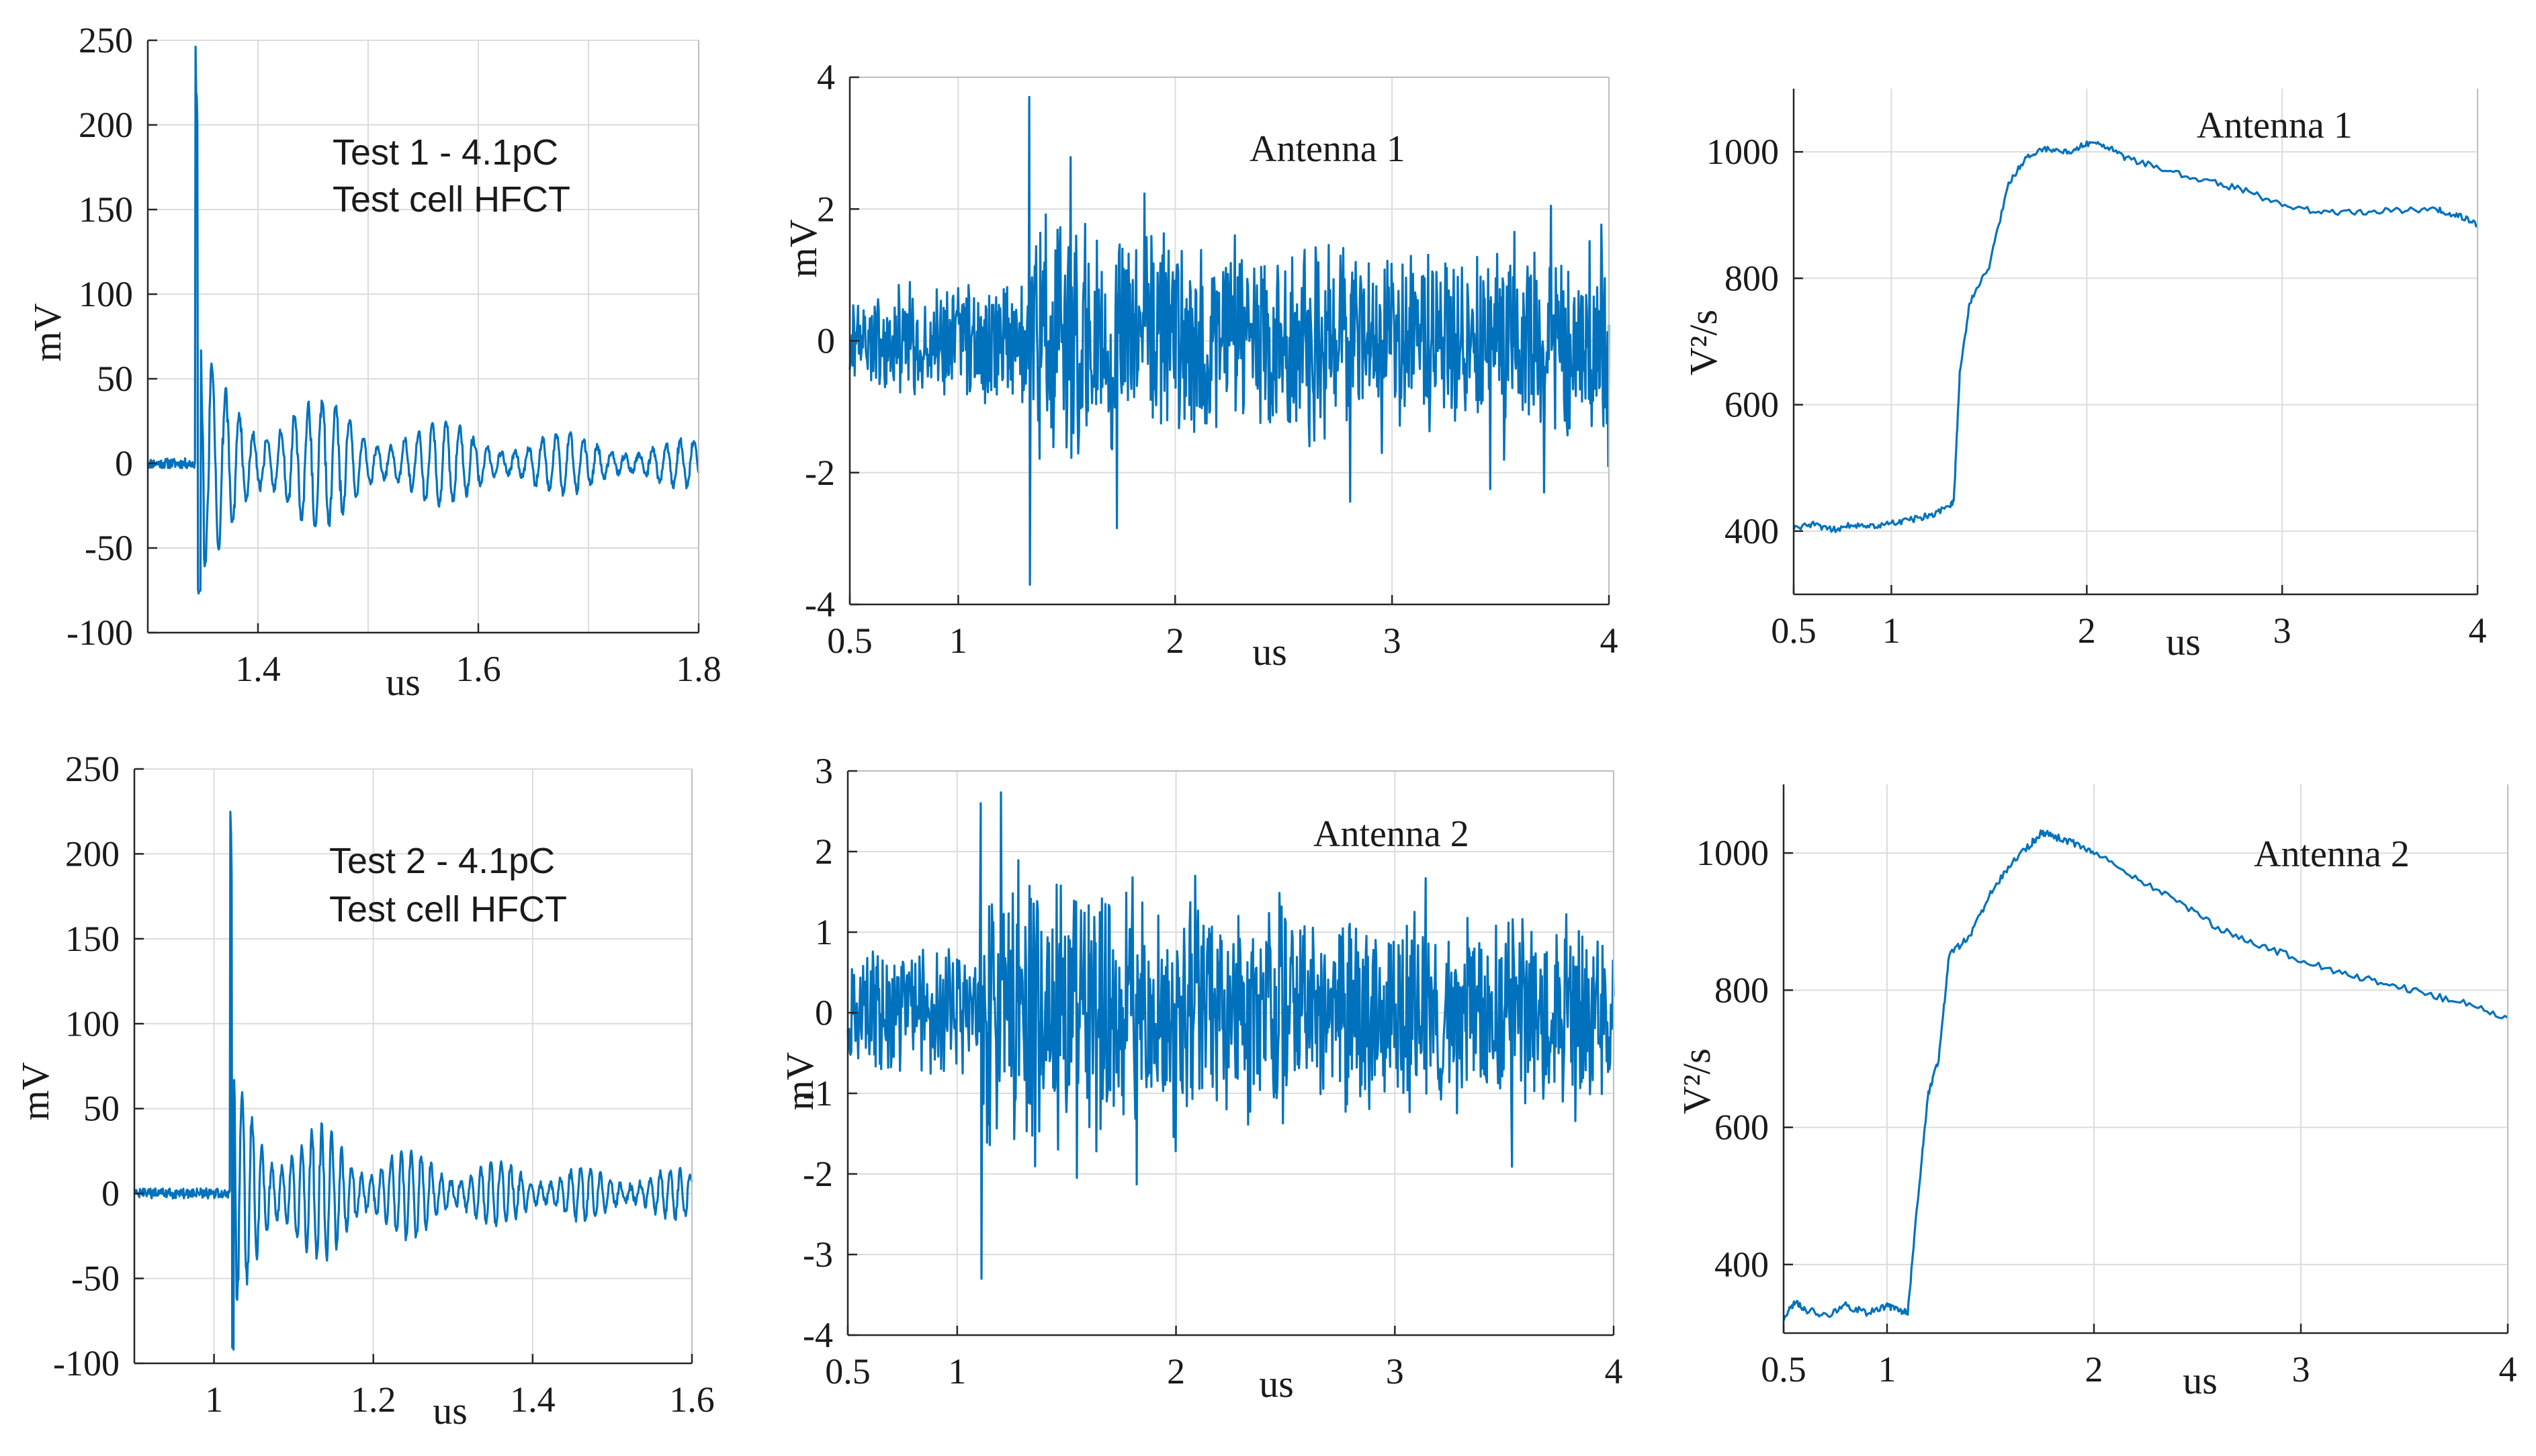 The width and height of the screenshot is (2536, 1456). Describe the element at coordinates (445, 152) in the screenshot. I see `annotation-text: Test 1 - 4.1pC` at that location.